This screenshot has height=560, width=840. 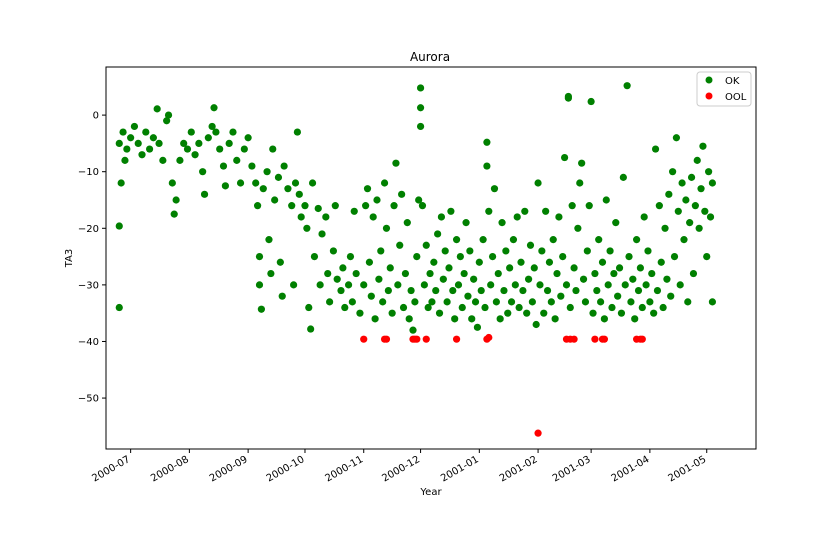 What do you see at coordinates (92, 258) in the screenshot?
I see `y-axis: 0 −10 −20 −30 −40 −50` at bounding box center [92, 258].